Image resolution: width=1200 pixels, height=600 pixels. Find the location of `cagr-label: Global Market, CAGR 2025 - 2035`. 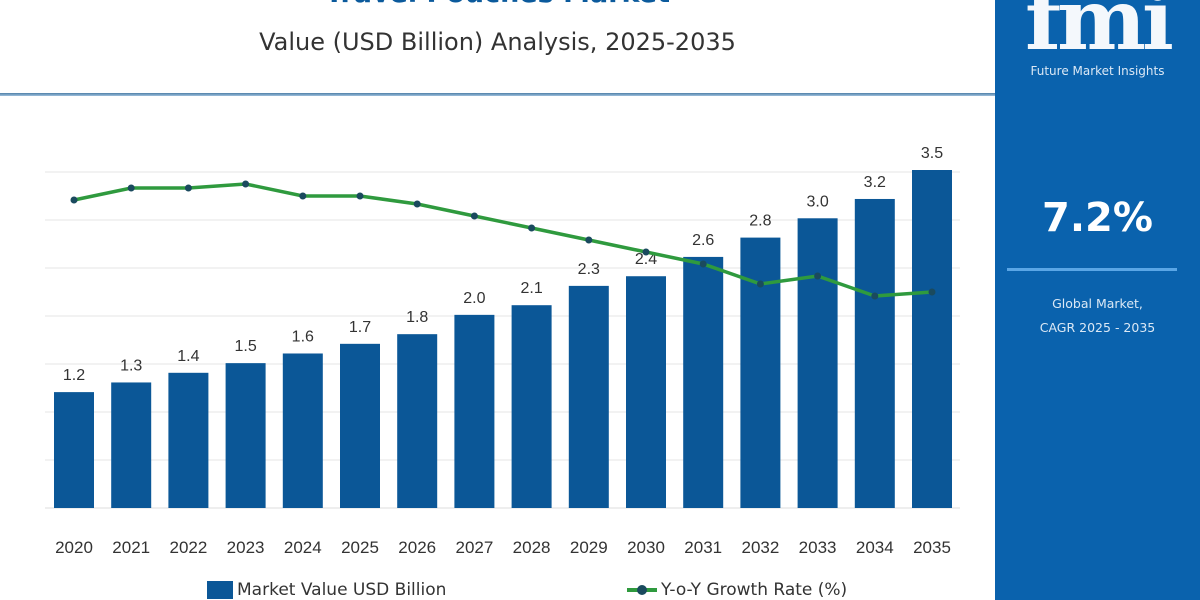

cagr-label: Global Market, CAGR 2025 - 2035 is located at coordinates (1097, 316).